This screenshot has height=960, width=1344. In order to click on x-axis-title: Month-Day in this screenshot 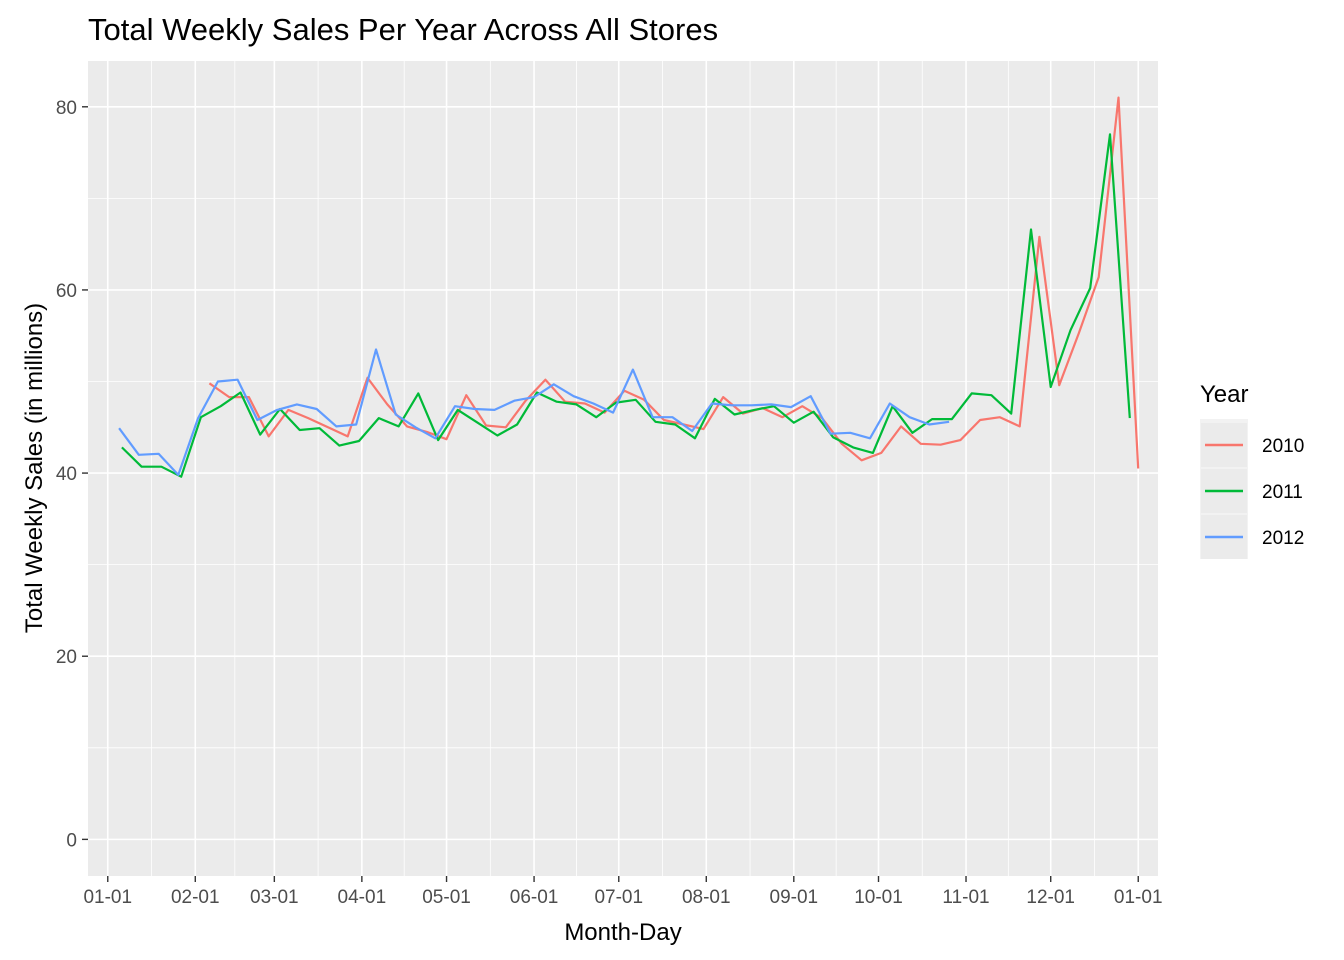, I will do `click(622, 932)`.